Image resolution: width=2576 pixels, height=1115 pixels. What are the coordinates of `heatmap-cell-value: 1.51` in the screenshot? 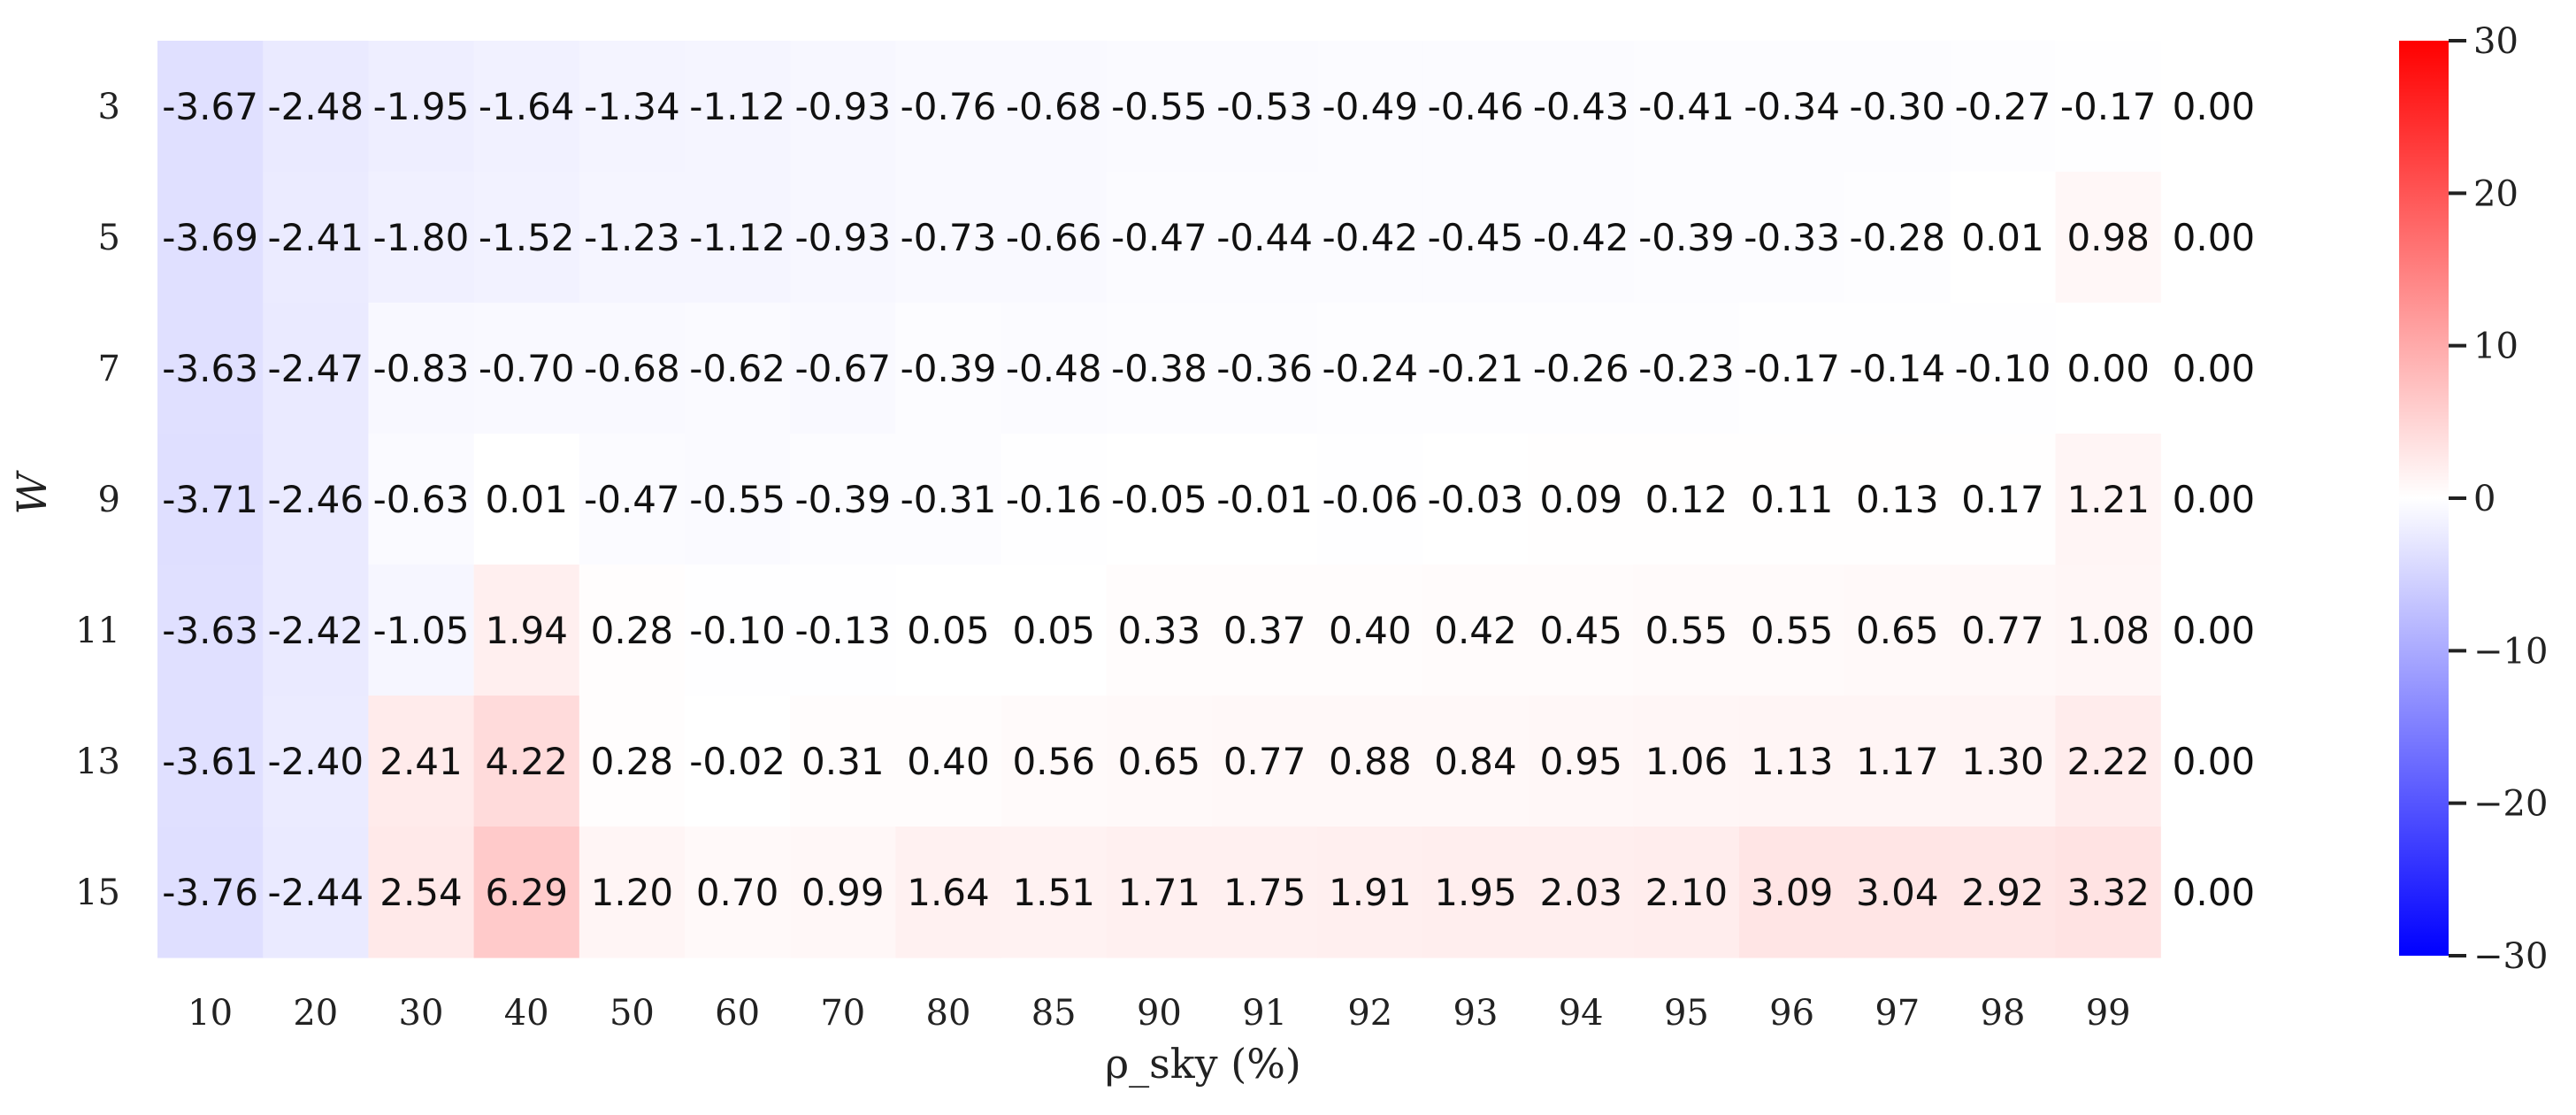 It's located at (1053, 892).